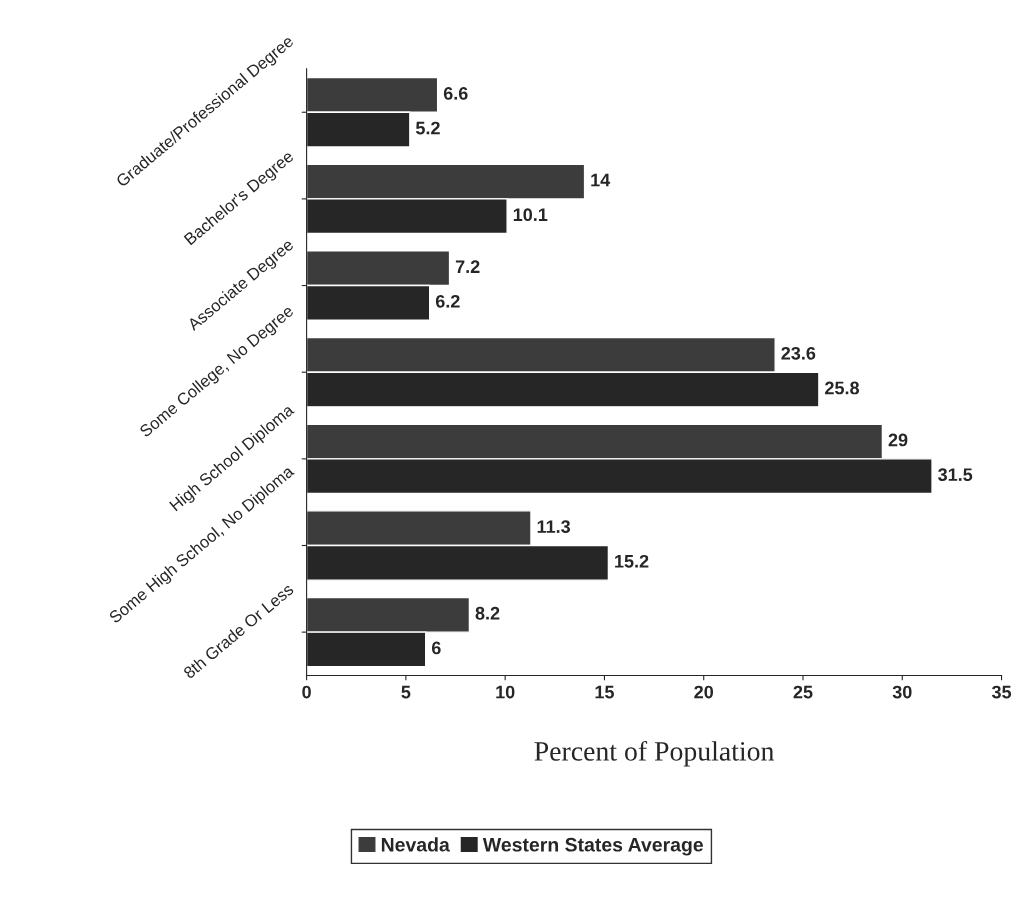  I want to click on data-label: 31.5, so click(955, 475).